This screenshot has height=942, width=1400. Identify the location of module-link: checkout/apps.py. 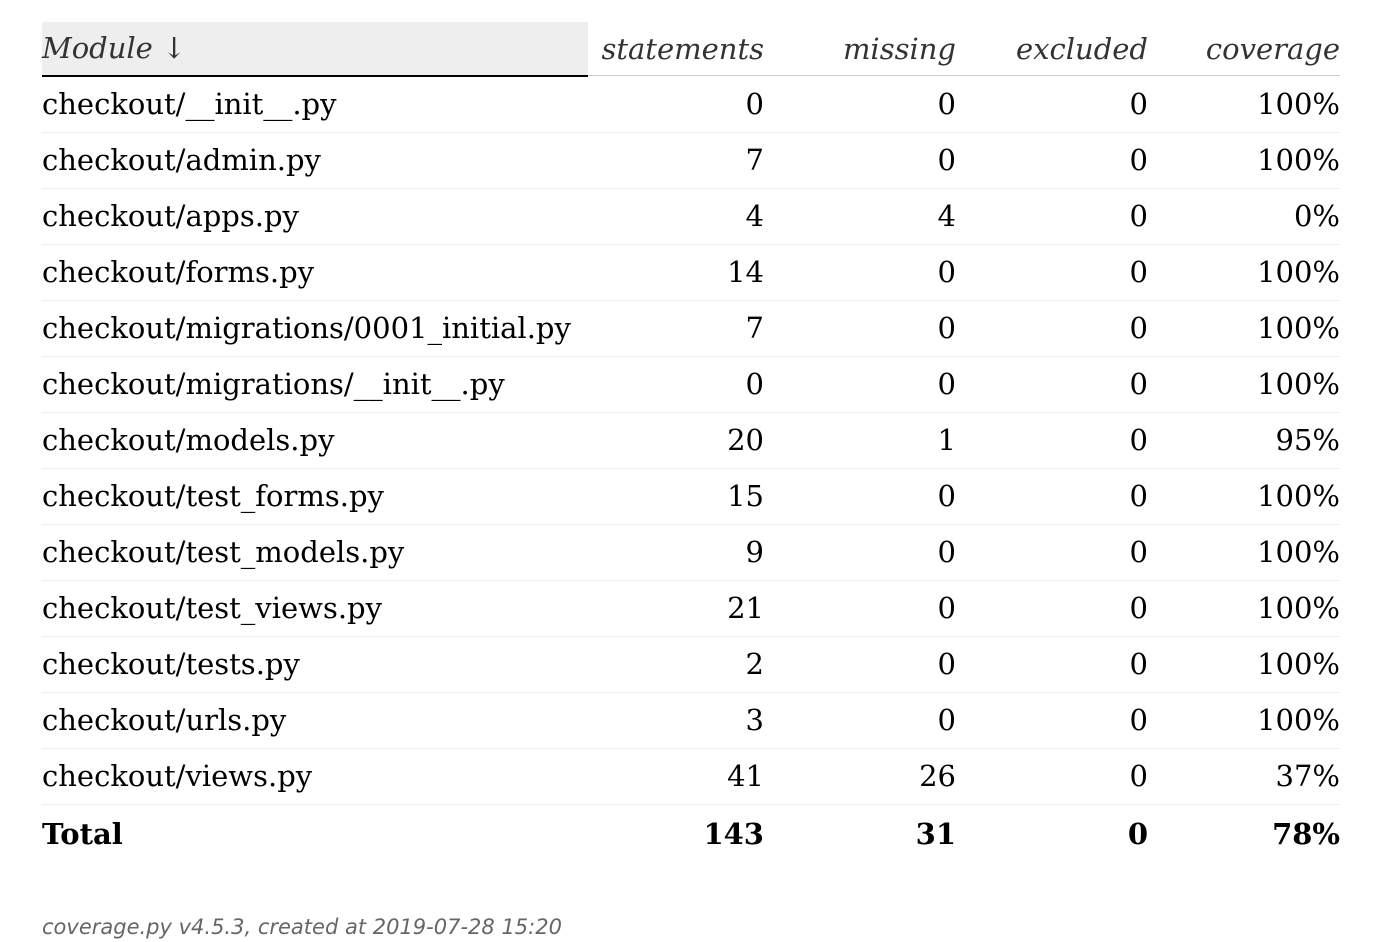
(170, 216).